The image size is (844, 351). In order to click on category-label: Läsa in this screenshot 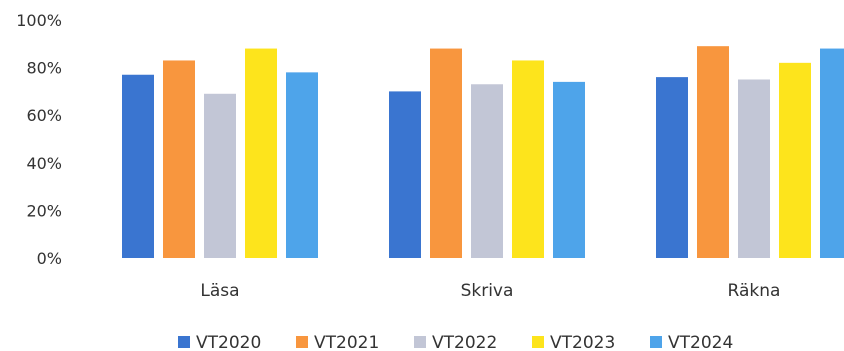, I will do `click(219, 291)`.